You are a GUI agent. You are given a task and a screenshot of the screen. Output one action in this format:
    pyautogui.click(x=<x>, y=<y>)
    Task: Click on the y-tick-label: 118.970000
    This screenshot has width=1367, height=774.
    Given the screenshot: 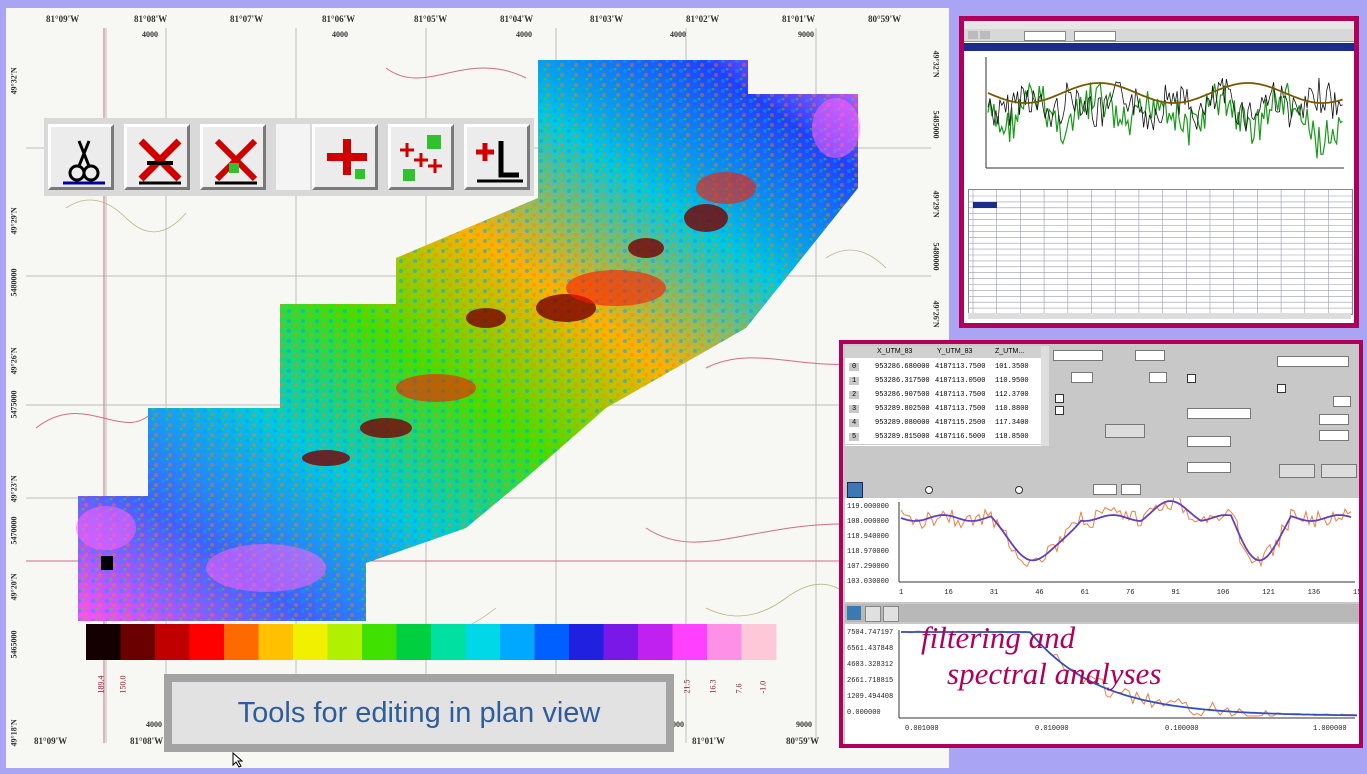 What is the action you would take?
    pyautogui.click(x=868, y=552)
    